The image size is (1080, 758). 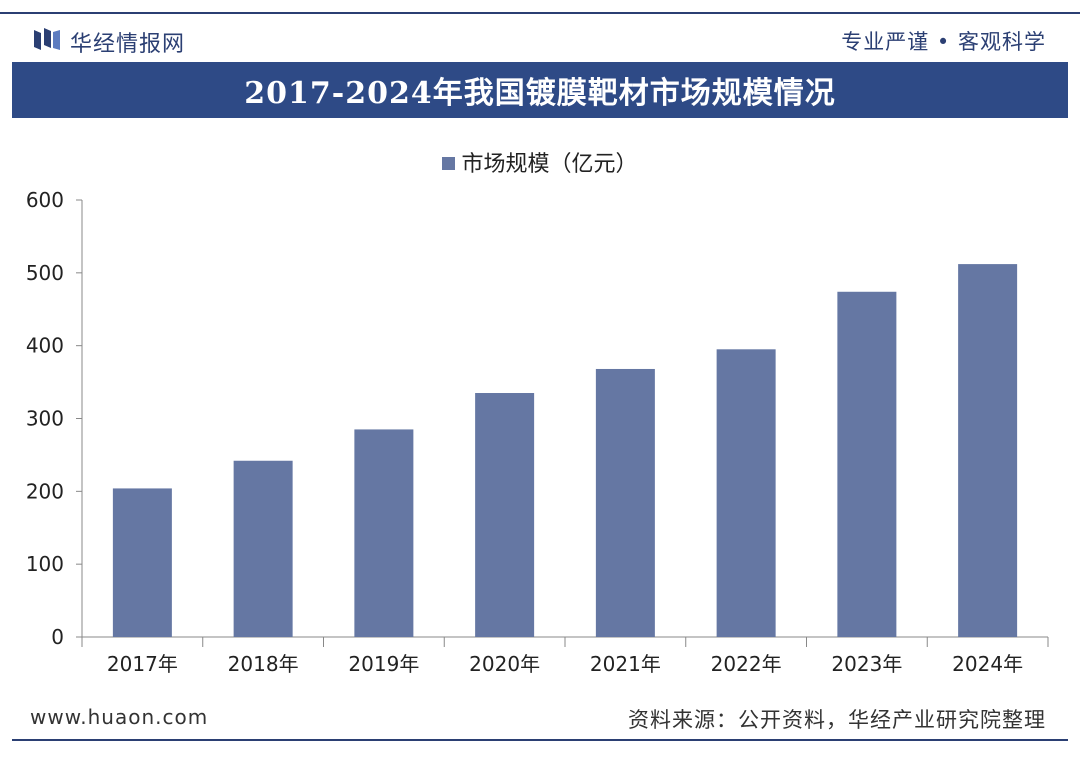 What do you see at coordinates (142, 664) in the screenshot?
I see `x-tick-label: 2017年` at bounding box center [142, 664].